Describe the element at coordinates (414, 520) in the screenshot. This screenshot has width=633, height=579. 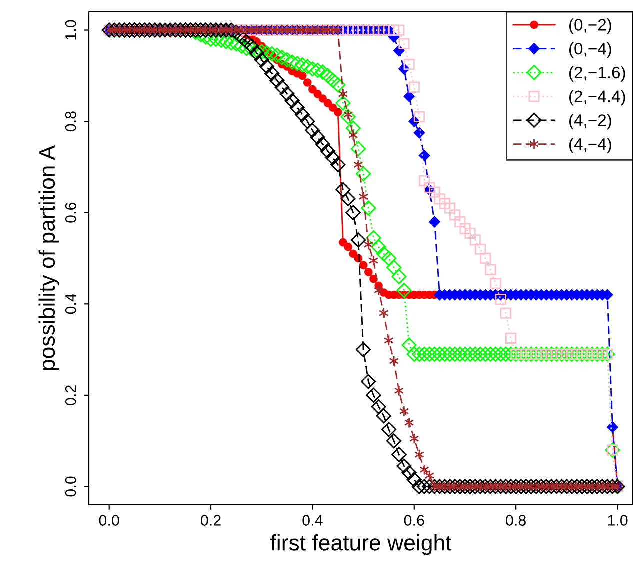
I see `x-tick-label: 0.6` at that location.